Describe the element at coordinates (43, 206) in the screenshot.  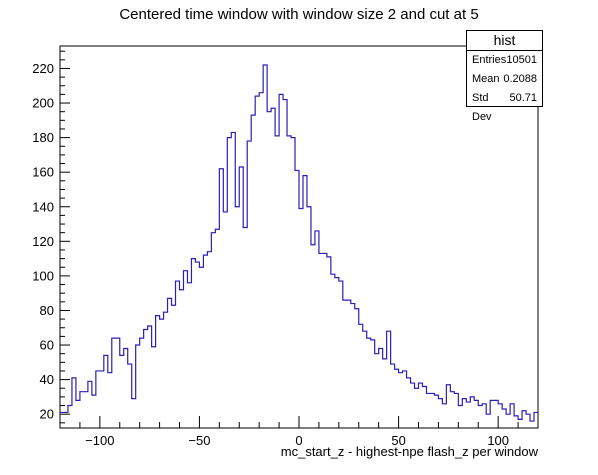
I see `y-tick-label: 140` at that location.